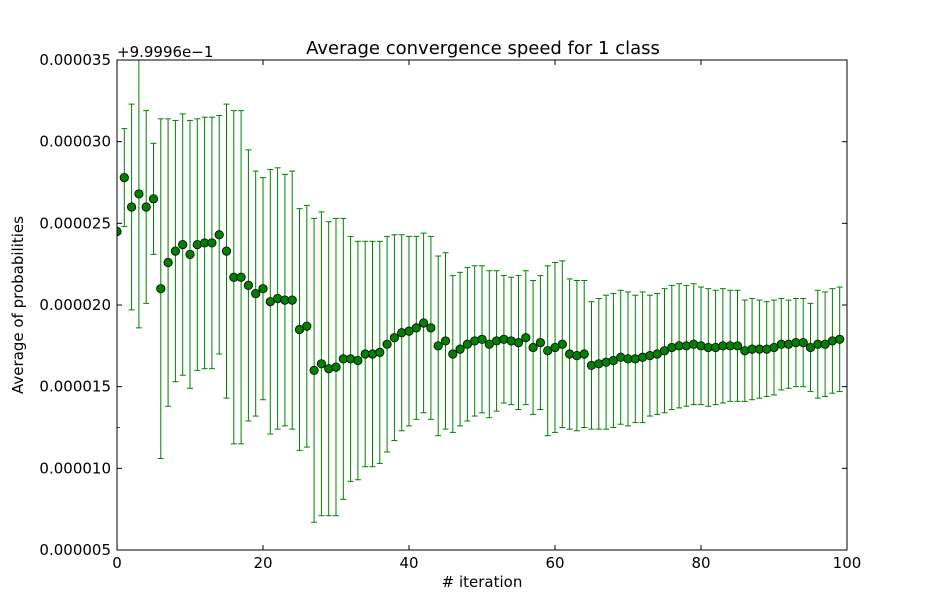 This screenshot has height=612, width=942. Describe the element at coordinates (75, 387) in the screenshot. I see `y-tick-label: 0.000015` at that location.